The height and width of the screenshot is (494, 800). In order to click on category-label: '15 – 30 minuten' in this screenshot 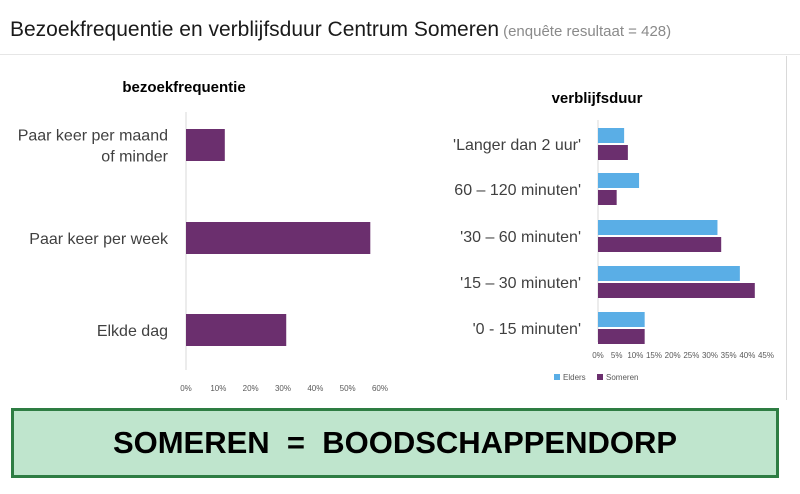, I will do `click(520, 283)`.